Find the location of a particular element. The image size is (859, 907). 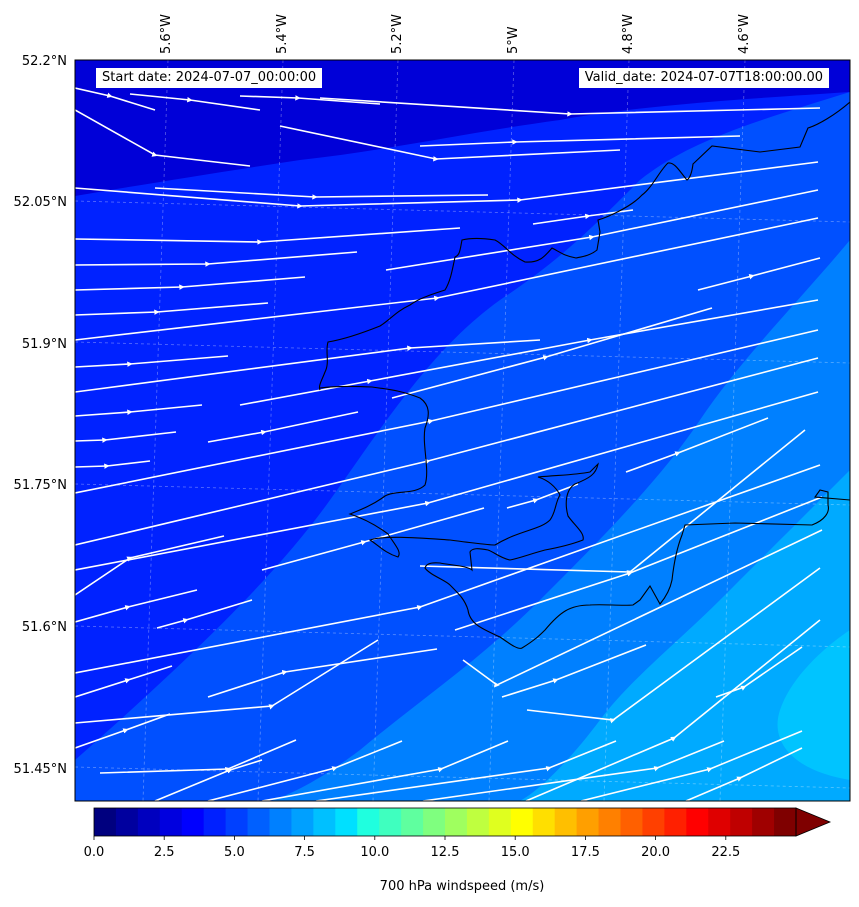

field-band-dark is located at coordinates (462, 128).